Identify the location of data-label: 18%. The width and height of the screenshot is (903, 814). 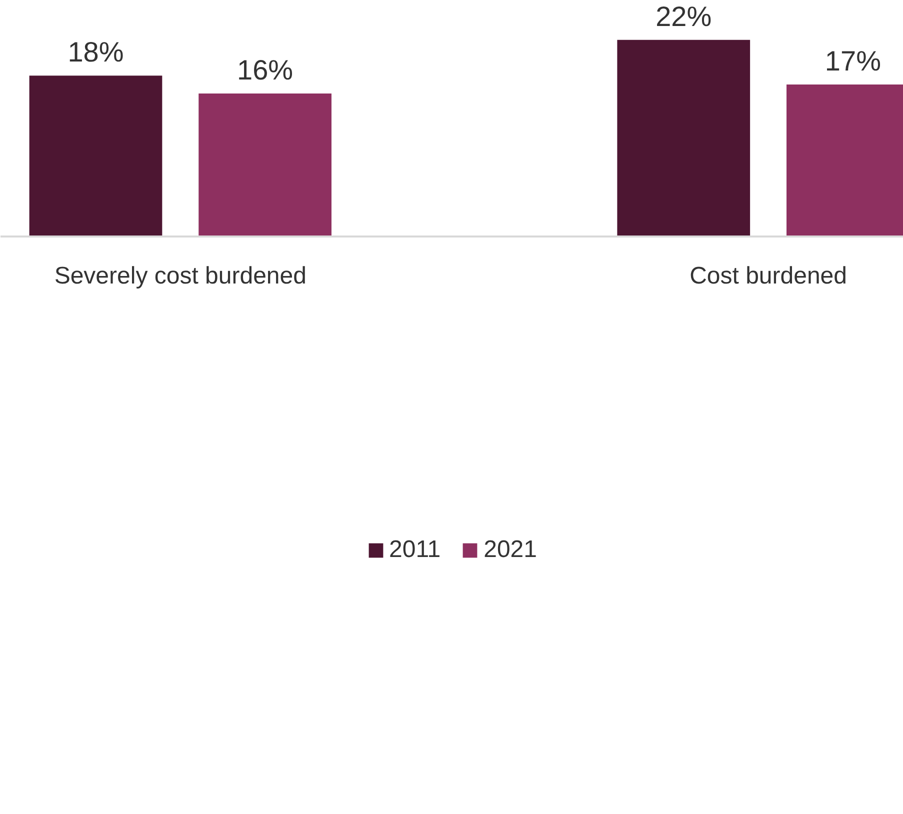
(96, 52).